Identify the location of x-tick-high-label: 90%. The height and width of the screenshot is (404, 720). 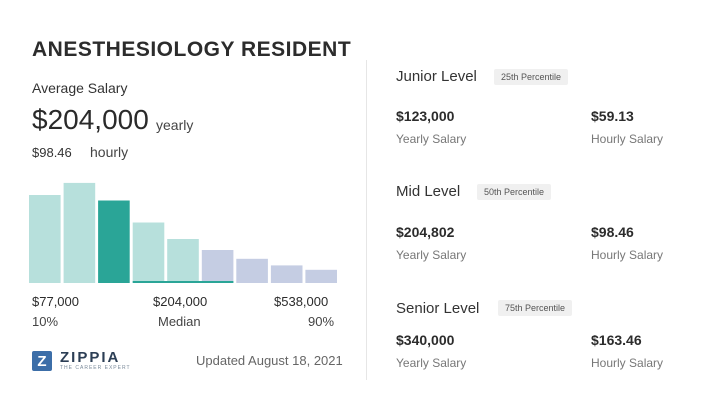
(321, 321).